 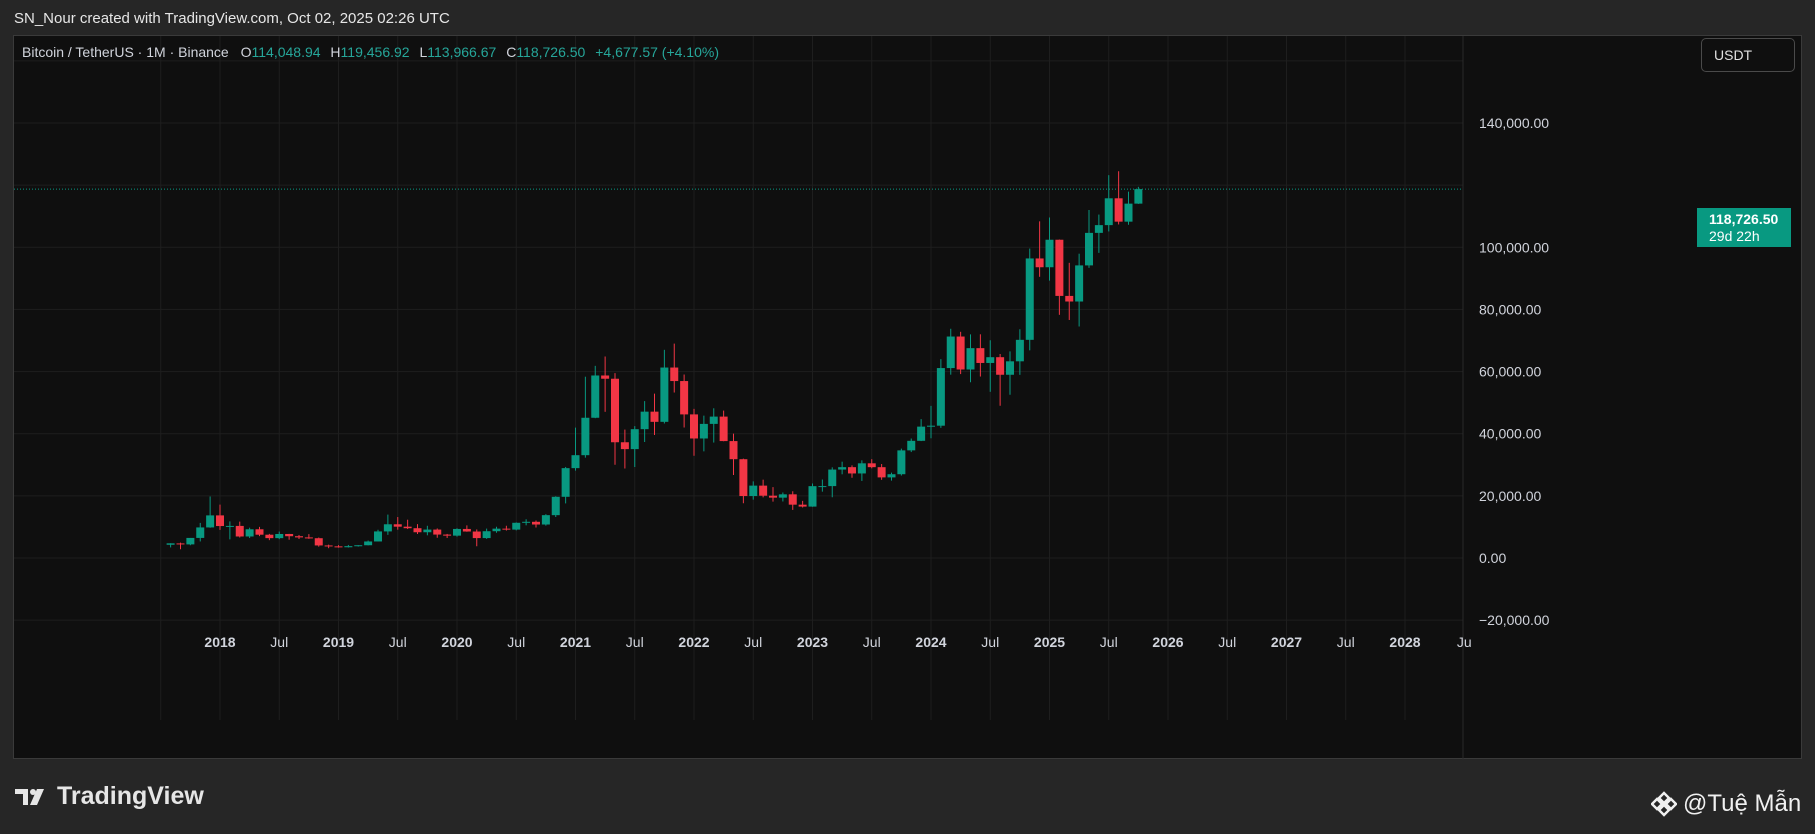 I want to click on x-tick-label: 2021, so click(x=575, y=642).